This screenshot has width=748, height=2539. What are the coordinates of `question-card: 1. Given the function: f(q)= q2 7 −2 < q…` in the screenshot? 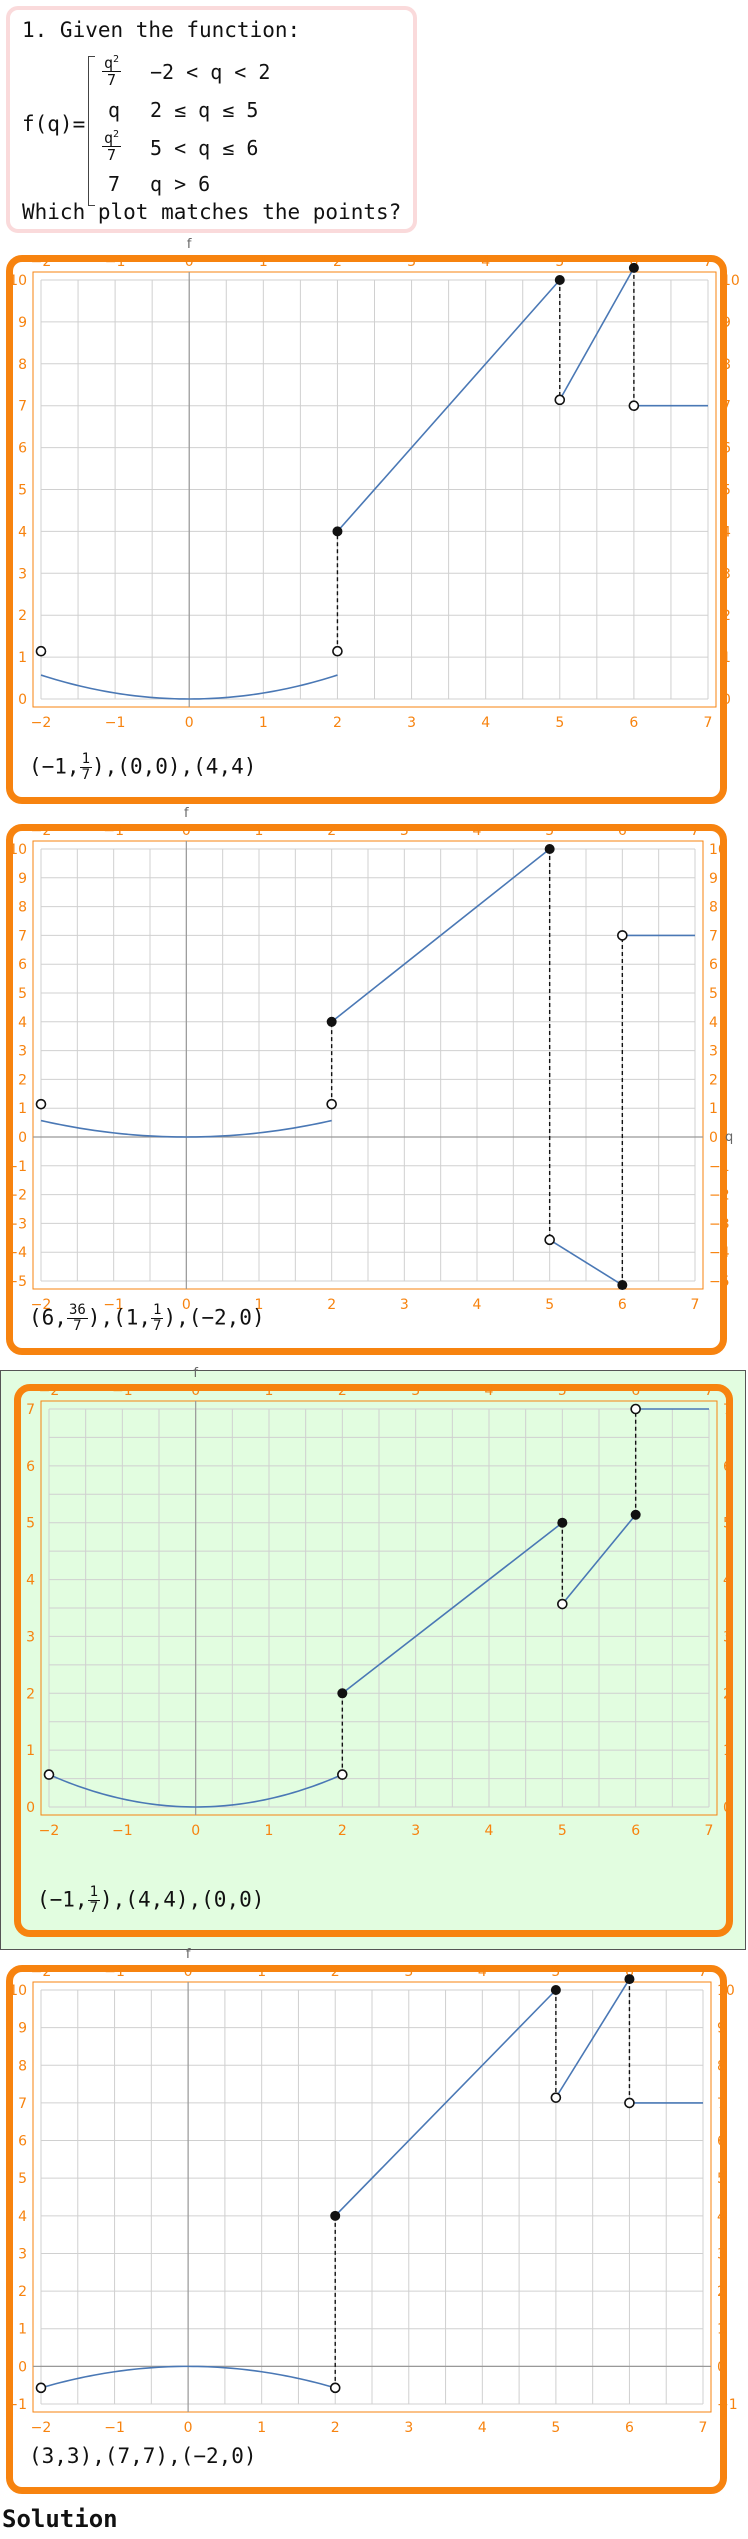 It's located at (211, 119).